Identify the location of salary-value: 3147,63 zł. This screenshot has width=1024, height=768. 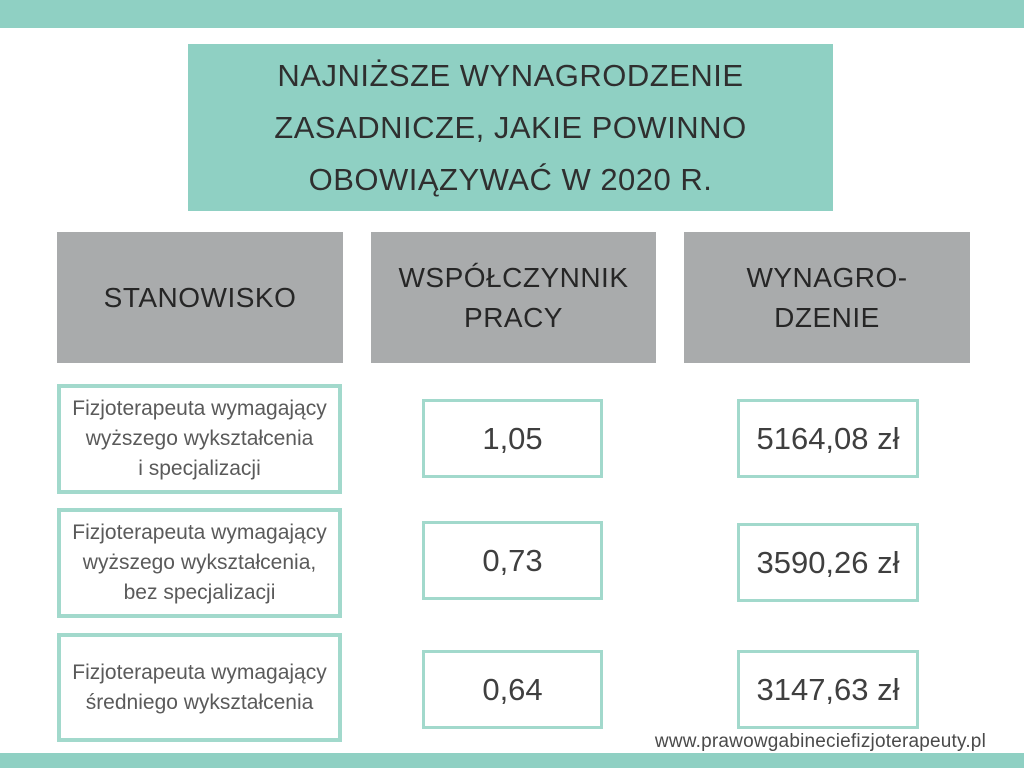
(828, 689).